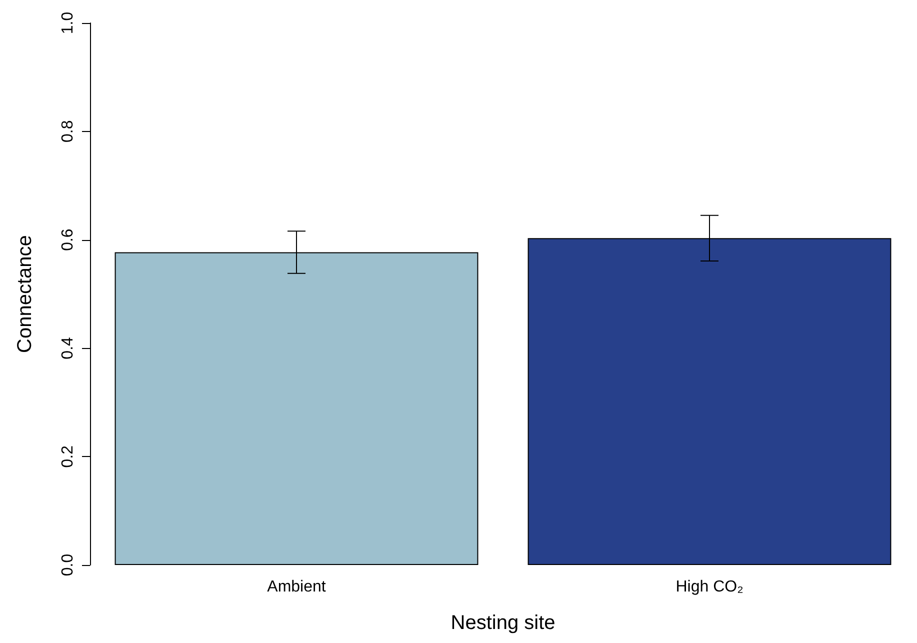 The image size is (917, 643). Describe the element at coordinates (503, 623) in the screenshot. I see `x-axis-title: Nesting site` at that location.